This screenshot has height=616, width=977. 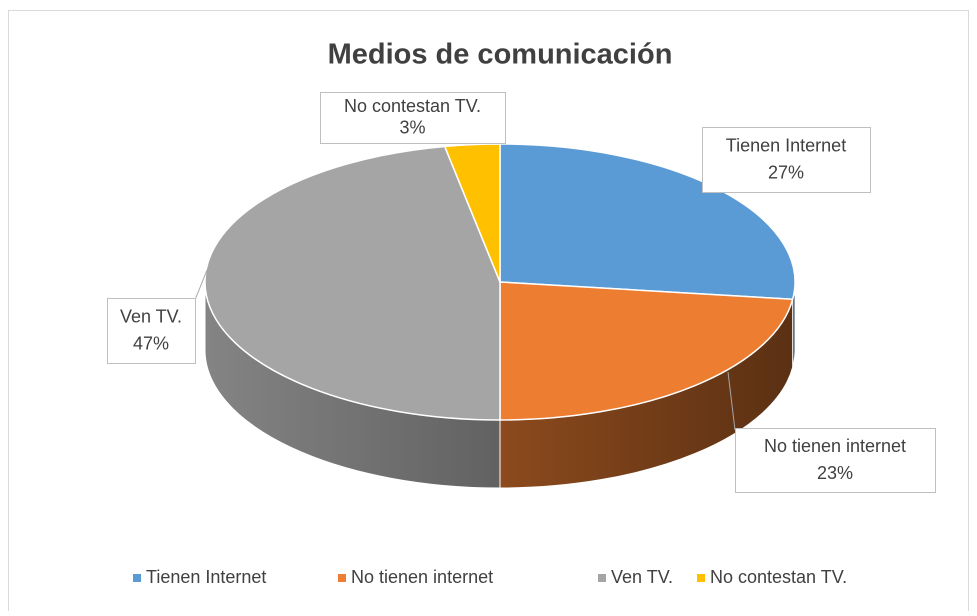 I want to click on data-label-name: No tienen internet, so click(x=835, y=446).